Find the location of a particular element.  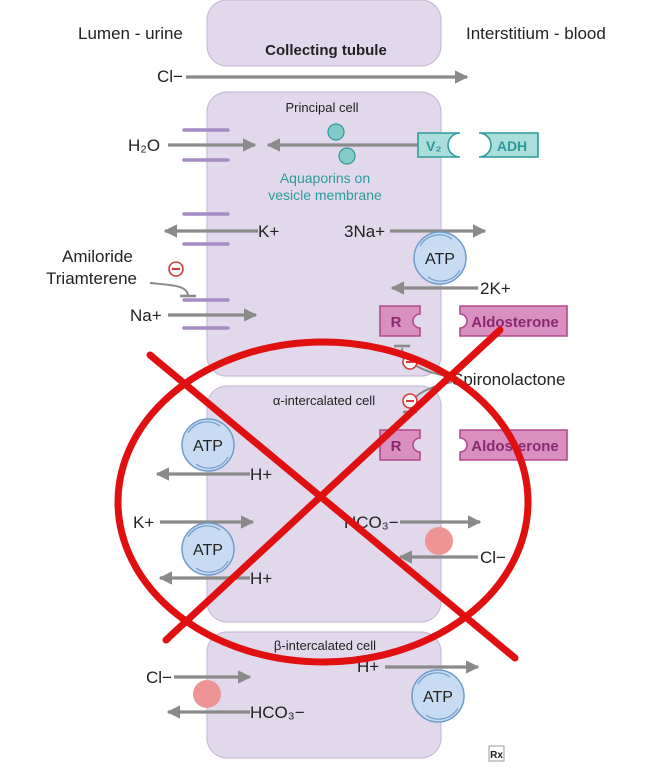

interstitium-label: Interstitium - blood is located at coordinates (536, 33).